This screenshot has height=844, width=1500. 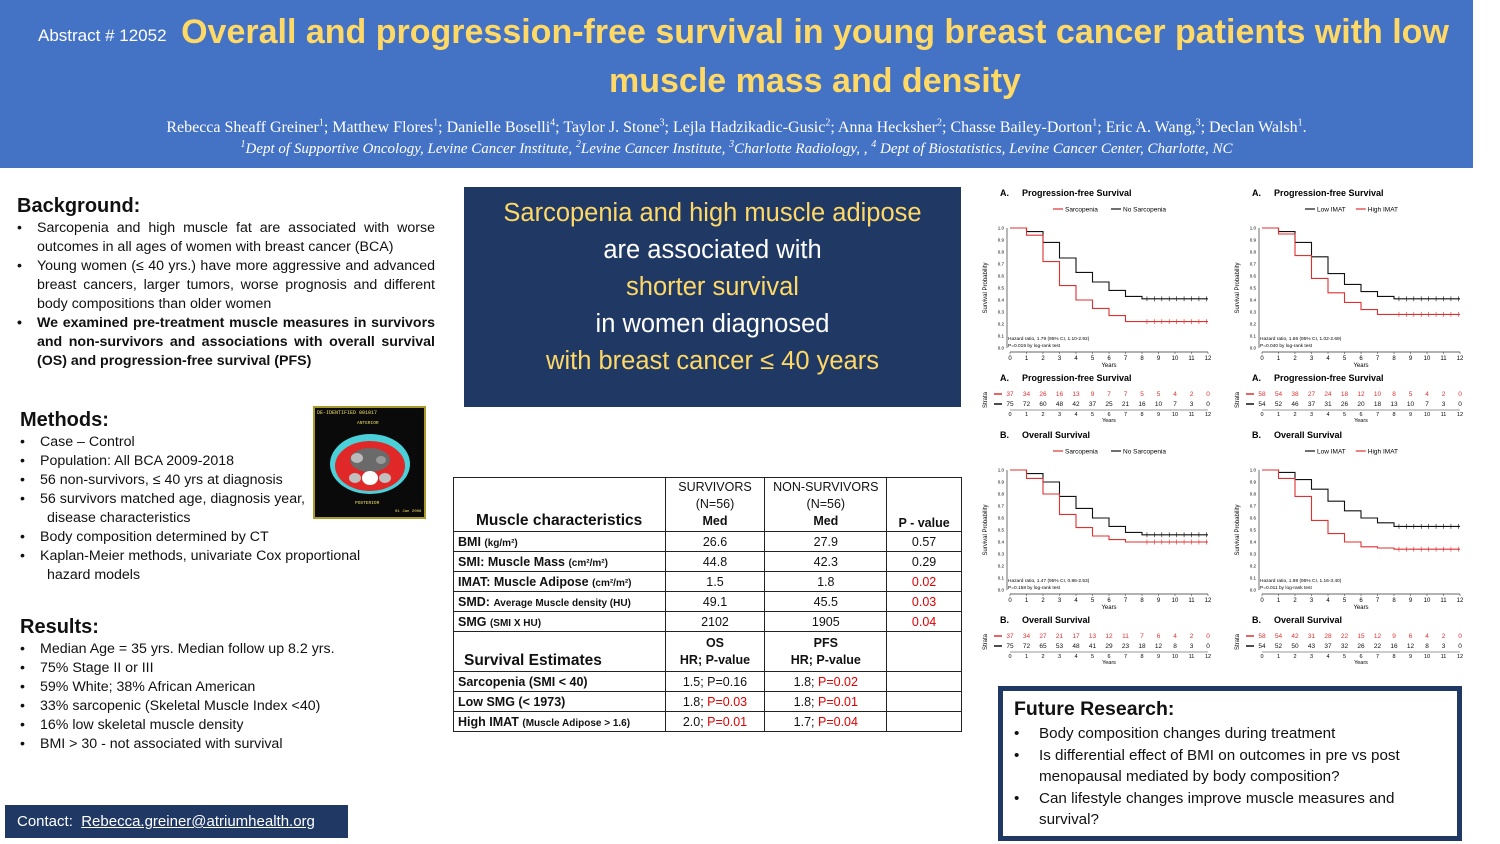 I want to click on p-value-text: P=0.040 by log-rank test, so click(x=1286, y=346).